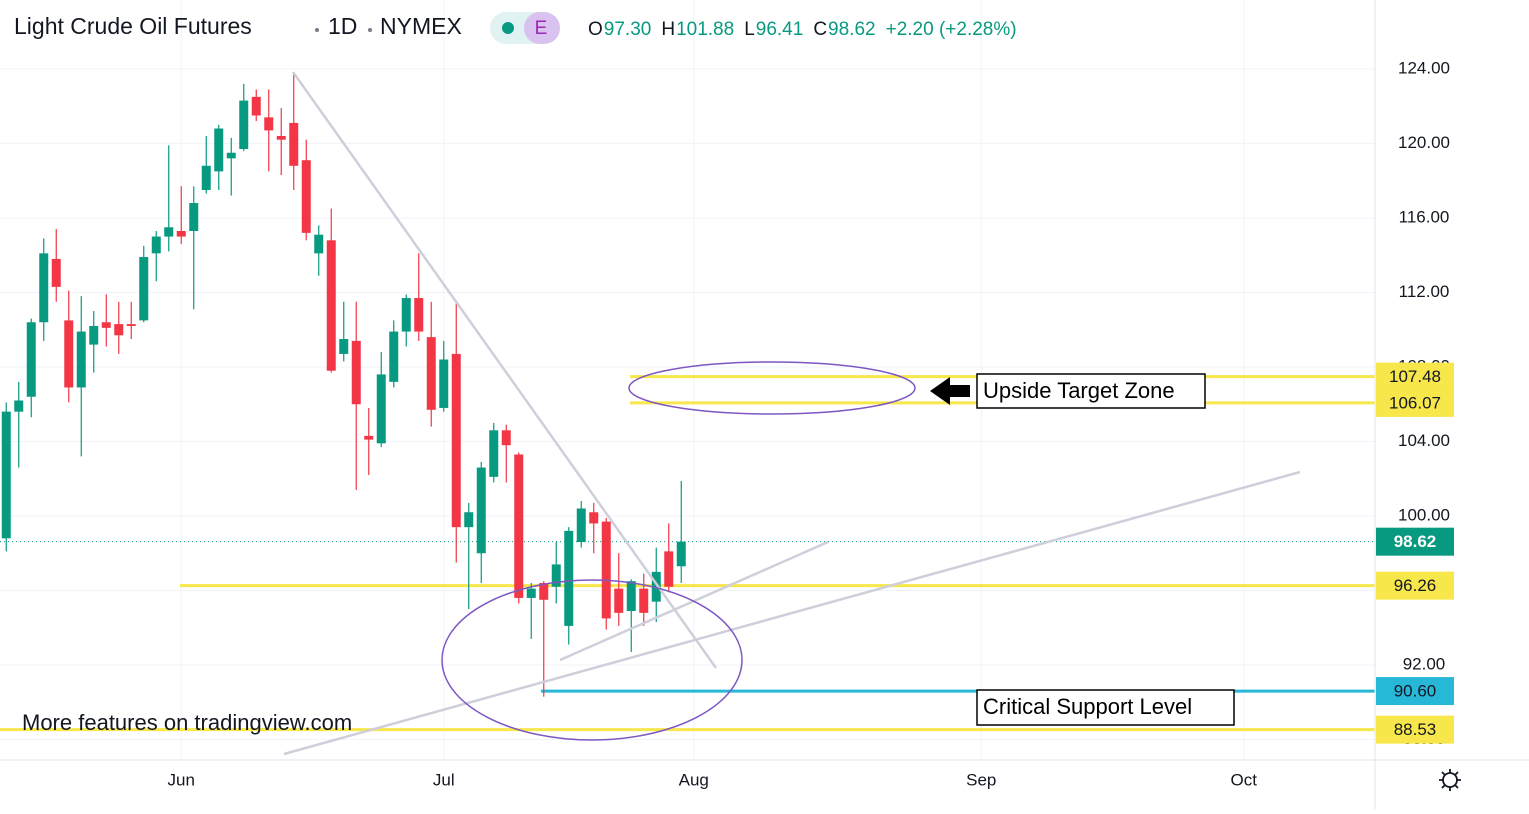 Image resolution: width=1529 pixels, height=814 pixels. What do you see at coordinates (421, 26) in the screenshot?
I see `exchange: NYMEX` at bounding box center [421, 26].